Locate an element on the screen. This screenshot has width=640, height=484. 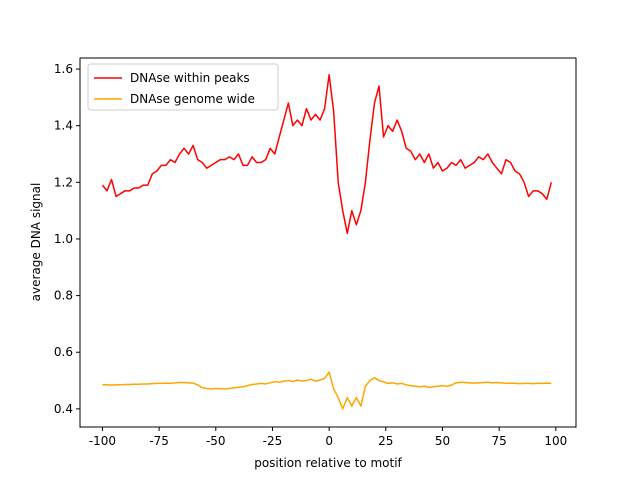
legend-box is located at coordinates (183, 87).